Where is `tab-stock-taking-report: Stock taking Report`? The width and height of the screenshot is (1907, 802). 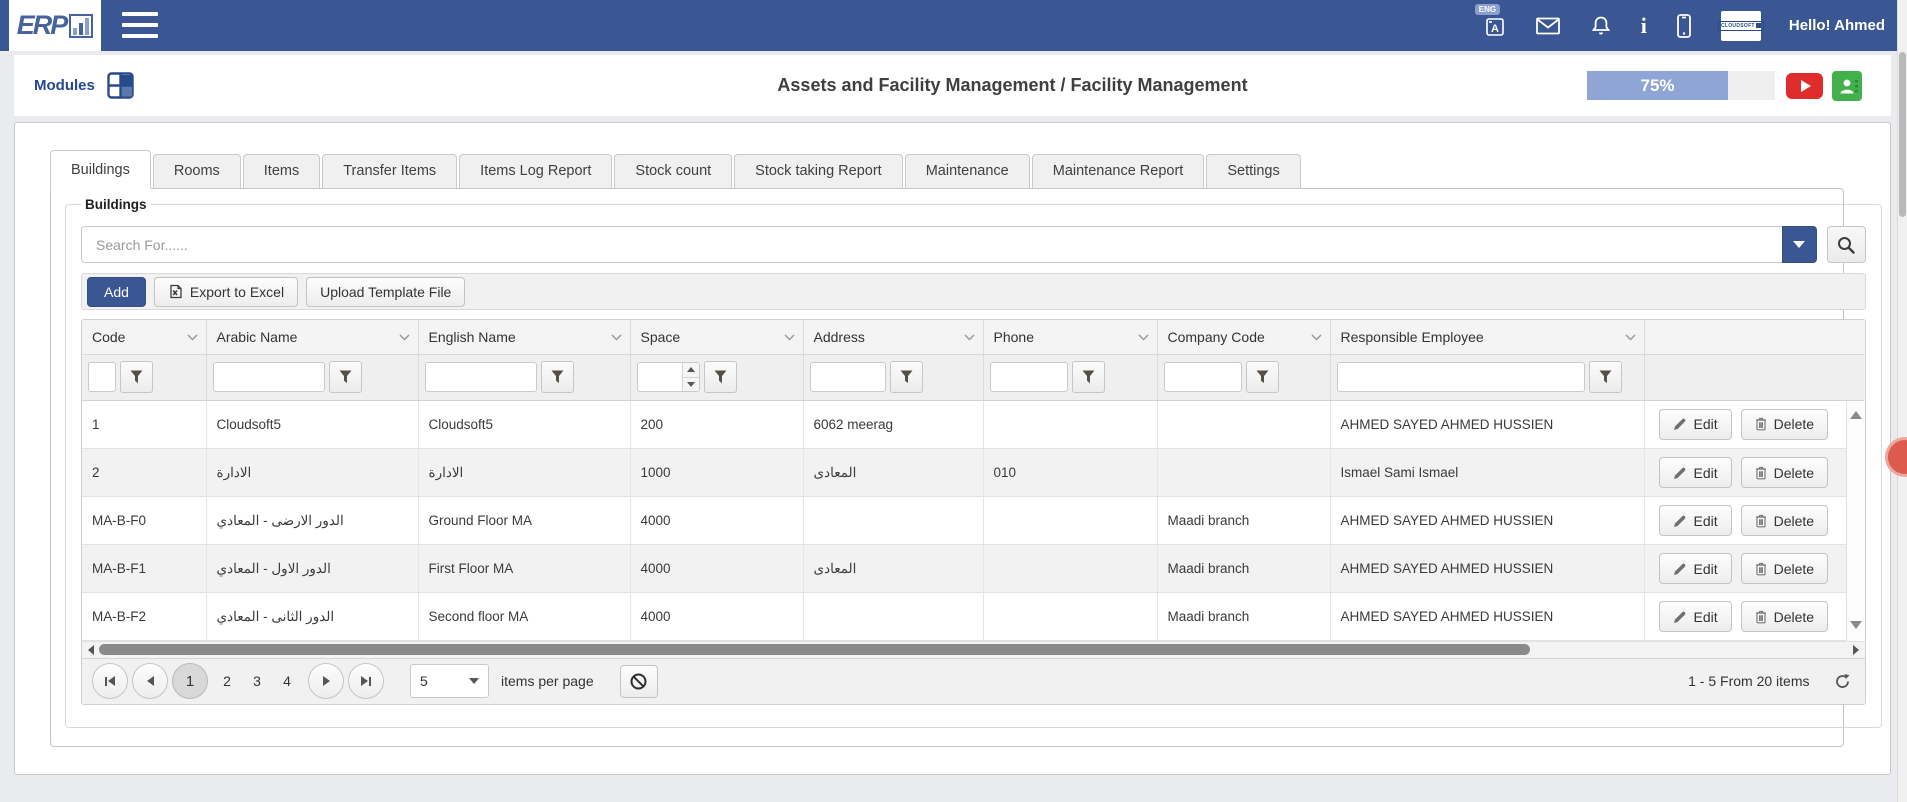 tab-stock-taking-report: Stock taking Report is located at coordinates (818, 171).